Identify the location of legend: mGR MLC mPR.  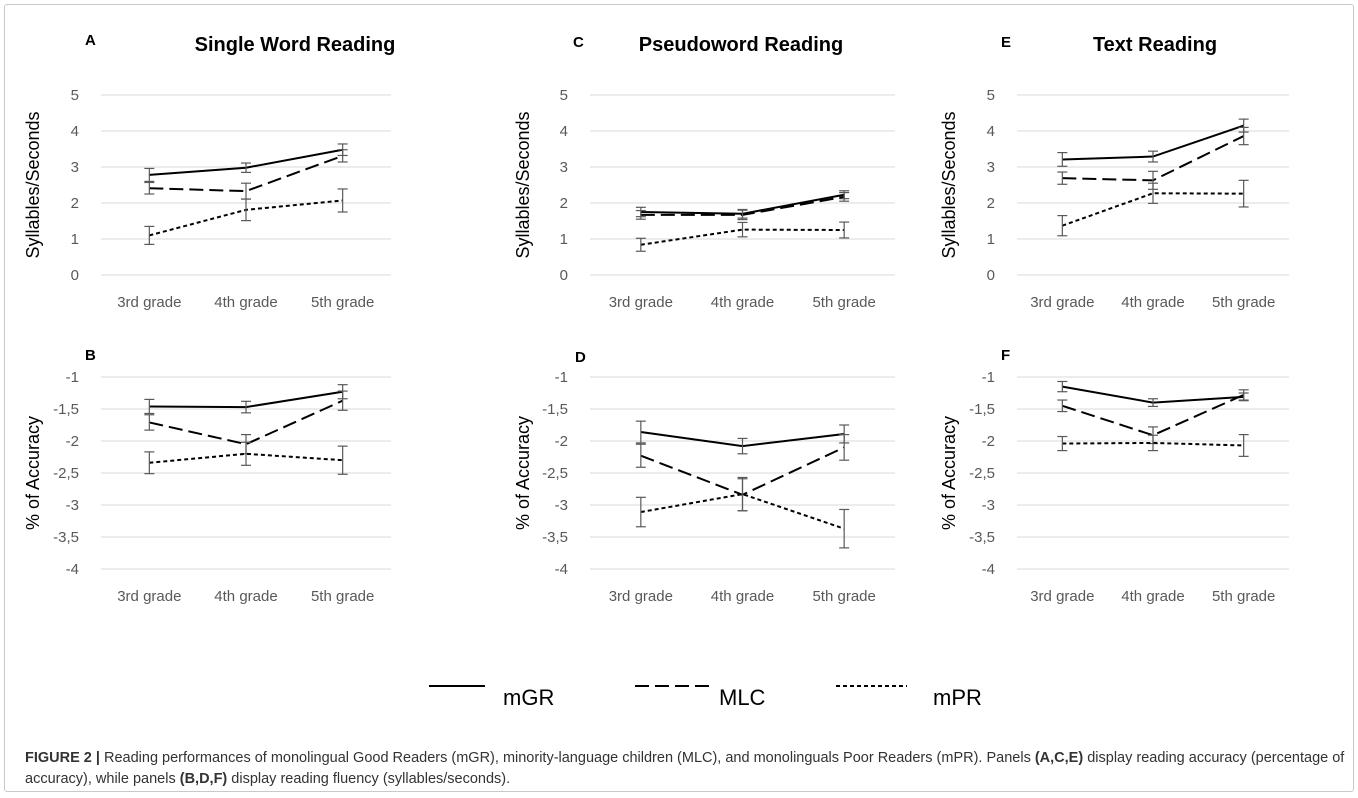
(705, 697).